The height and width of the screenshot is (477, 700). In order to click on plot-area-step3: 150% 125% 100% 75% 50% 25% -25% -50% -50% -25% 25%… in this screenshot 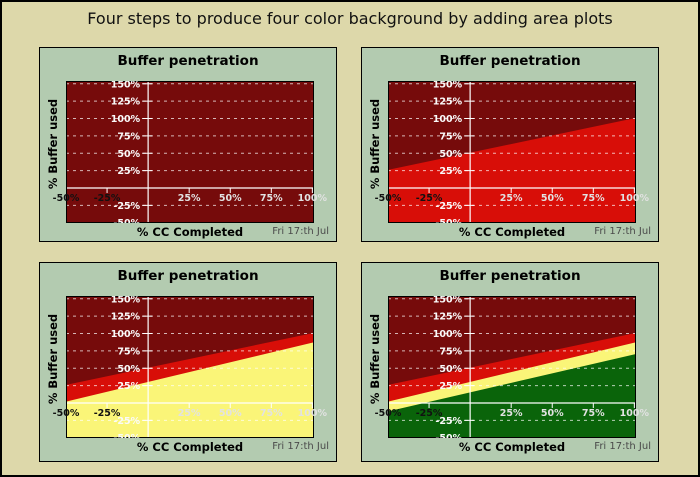, I will do `click(190, 367)`.